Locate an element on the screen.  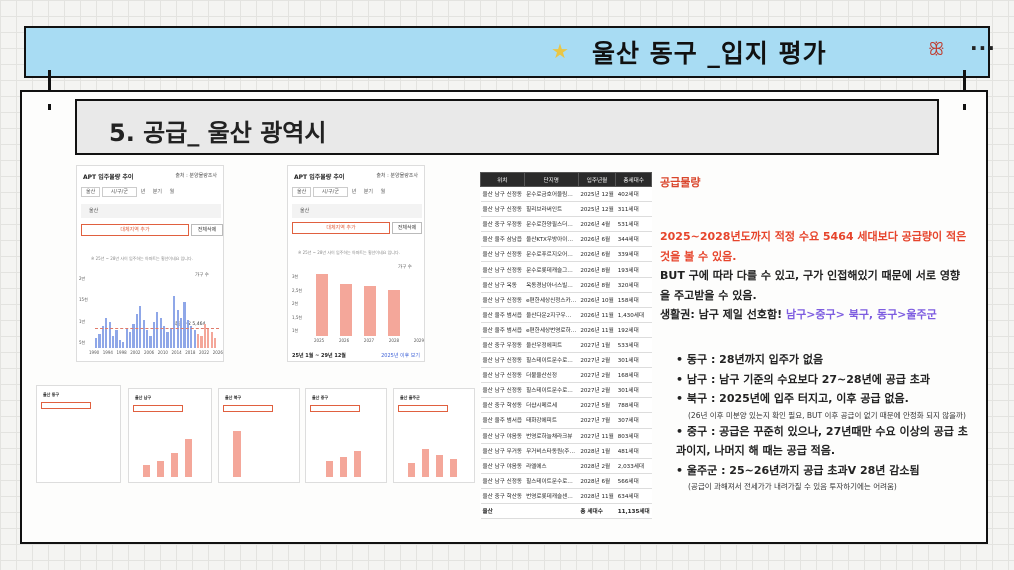
col-complex: 단지명 is located at coordinates (551, 179).